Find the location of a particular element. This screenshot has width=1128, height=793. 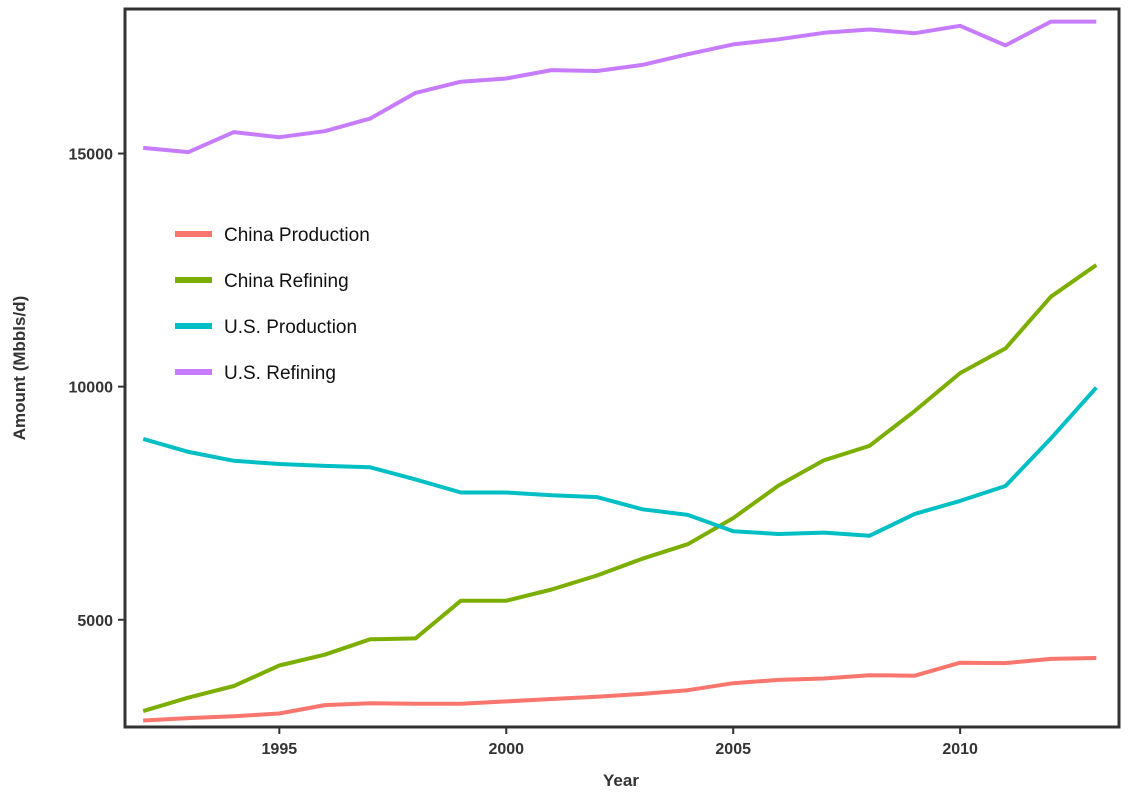

y-tick-label: 15000 is located at coordinates (91, 155).